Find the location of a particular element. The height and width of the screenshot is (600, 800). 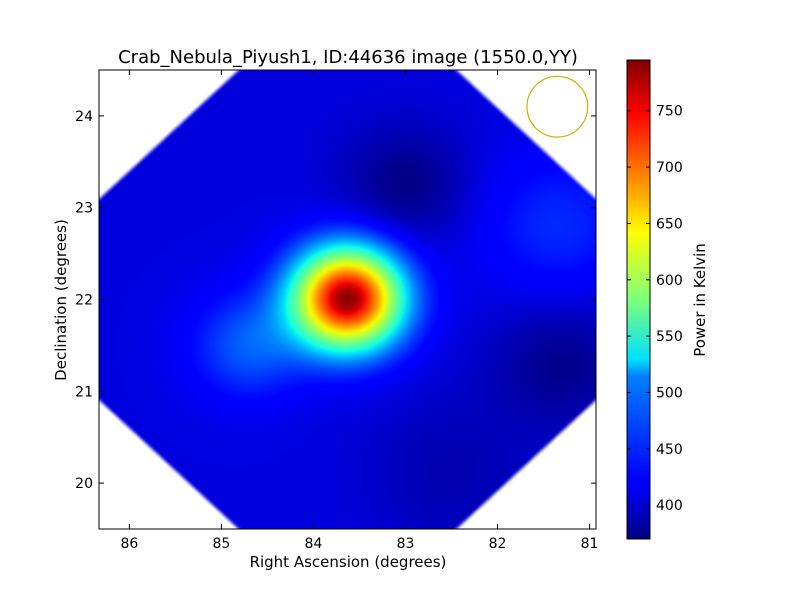

y-axis-label: Declination (degrees) is located at coordinates (61, 300).